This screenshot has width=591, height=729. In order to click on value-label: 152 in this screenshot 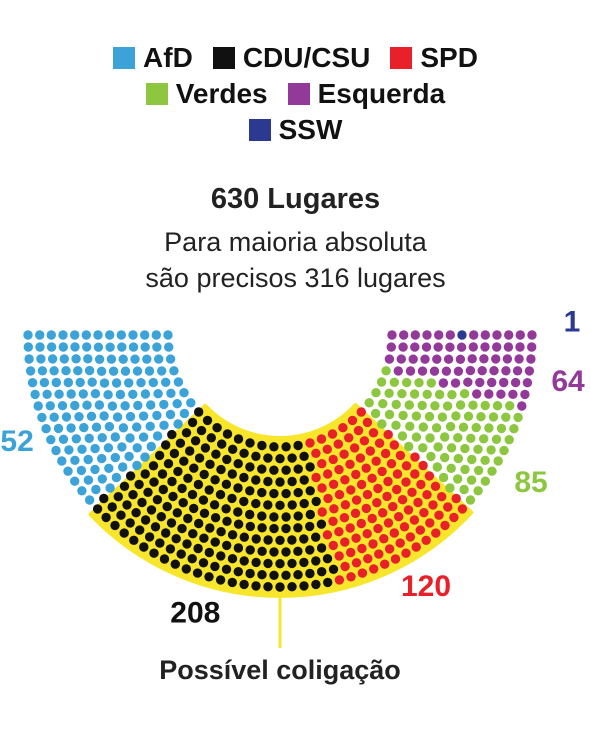, I will do `click(17, 441)`.